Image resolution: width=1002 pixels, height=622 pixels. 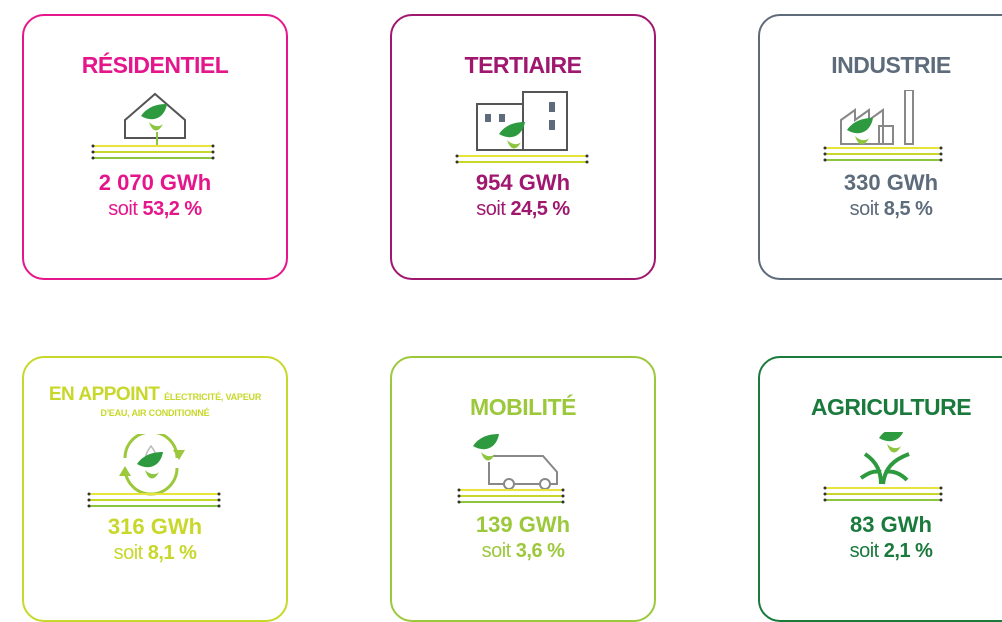 What do you see at coordinates (172, 553) in the screenshot?
I see `share-value: 8,1 %` at bounding box center [172, 553].